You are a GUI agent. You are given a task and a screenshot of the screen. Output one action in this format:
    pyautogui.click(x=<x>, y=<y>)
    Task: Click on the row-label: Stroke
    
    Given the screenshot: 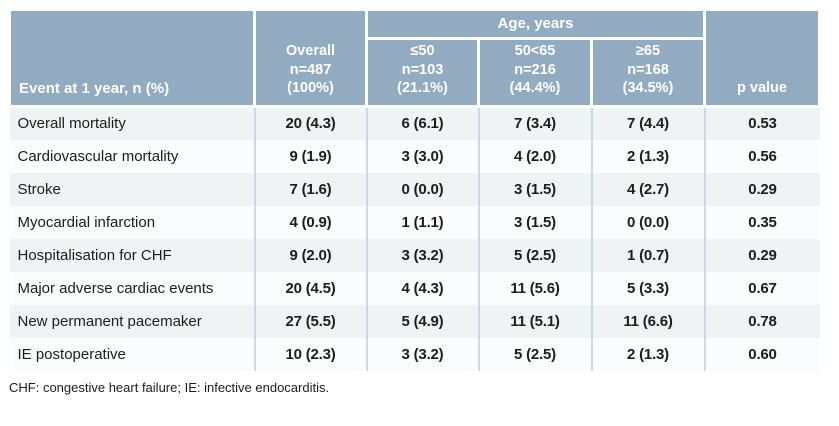 What is the action you would take?
    pyautogui.click(x=132, y=189)
    